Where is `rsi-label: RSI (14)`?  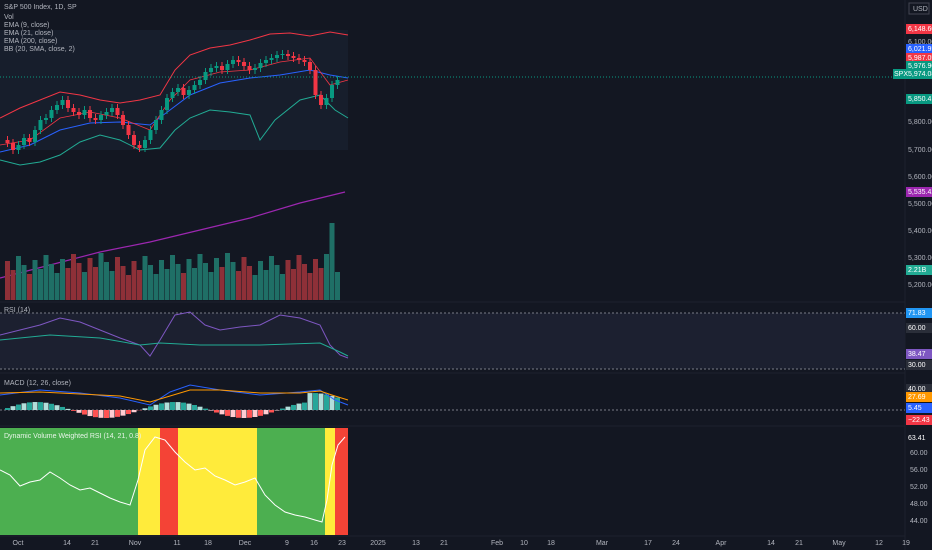 rsi-label: RSI (14) is located at coordinates (17, 310).